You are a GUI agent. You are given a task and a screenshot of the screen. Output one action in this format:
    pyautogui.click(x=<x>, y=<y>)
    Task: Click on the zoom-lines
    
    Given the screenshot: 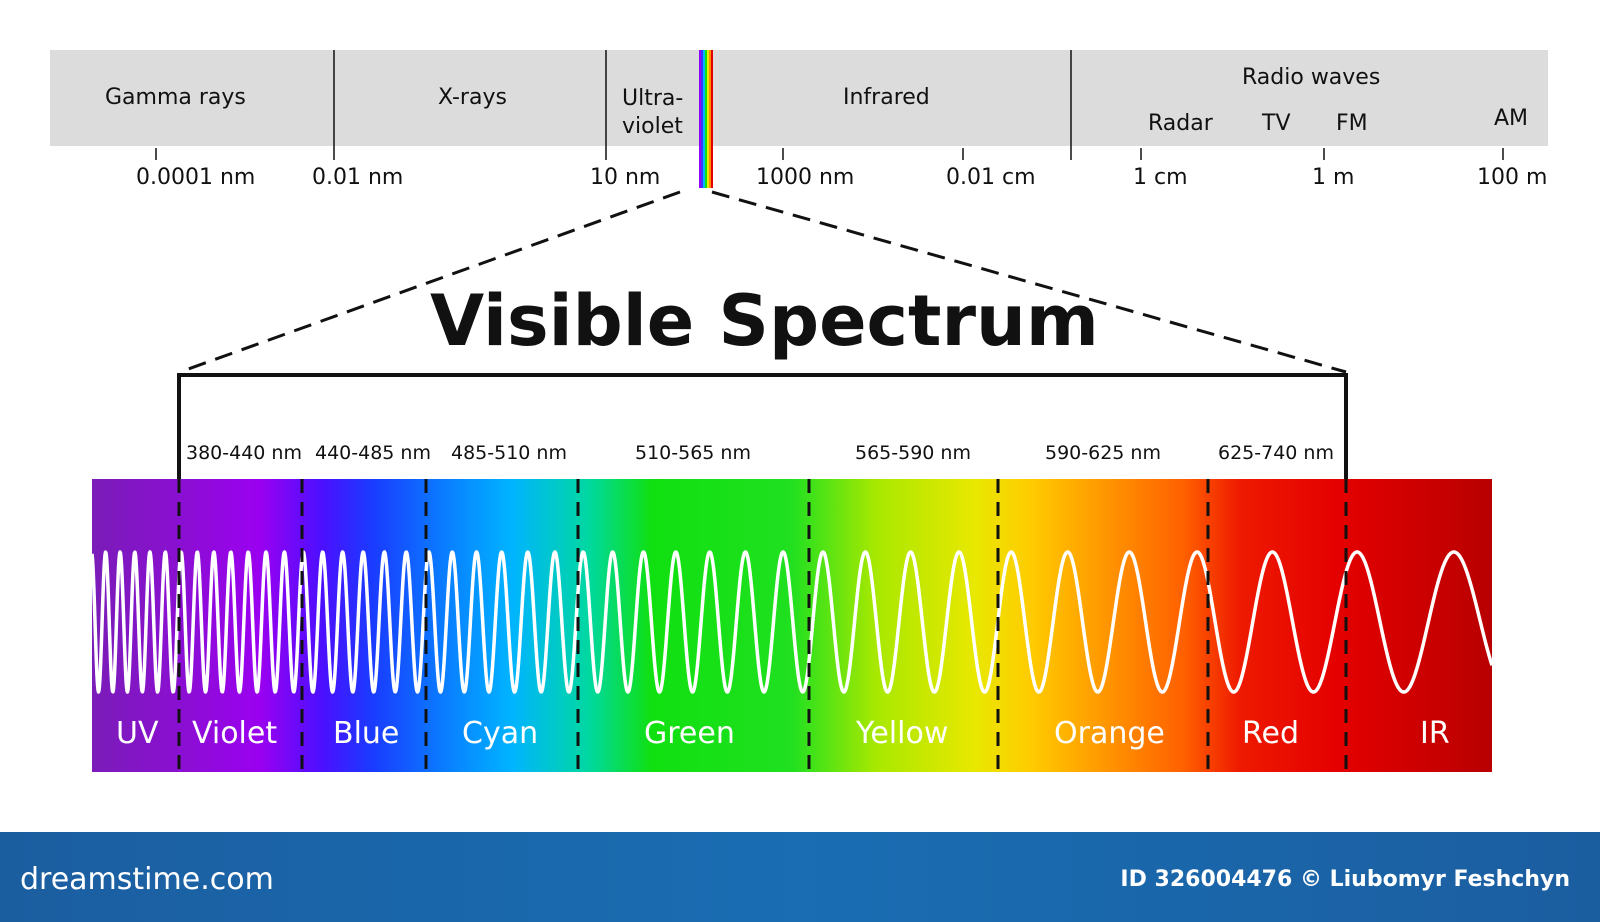 What is the action you would take?
    pyautogui.click(x=763, y=282)
    